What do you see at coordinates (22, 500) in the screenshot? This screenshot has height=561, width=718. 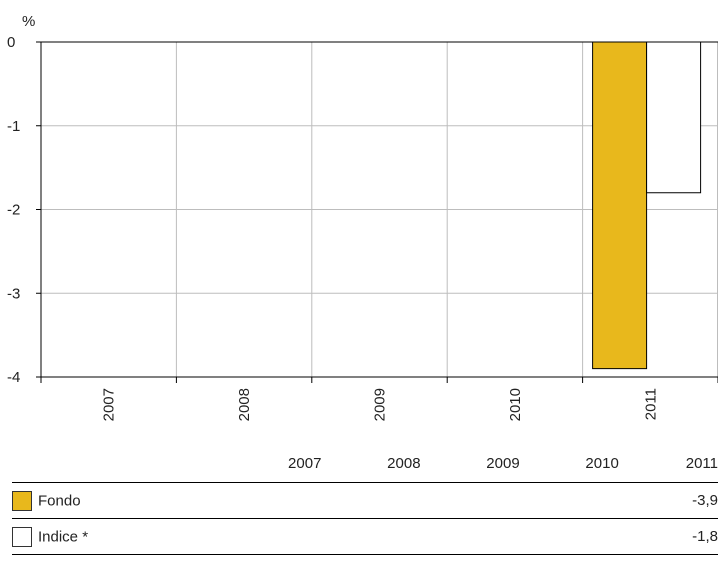 I see `fondo-legend-swatch` at bounding box center [22, 500].